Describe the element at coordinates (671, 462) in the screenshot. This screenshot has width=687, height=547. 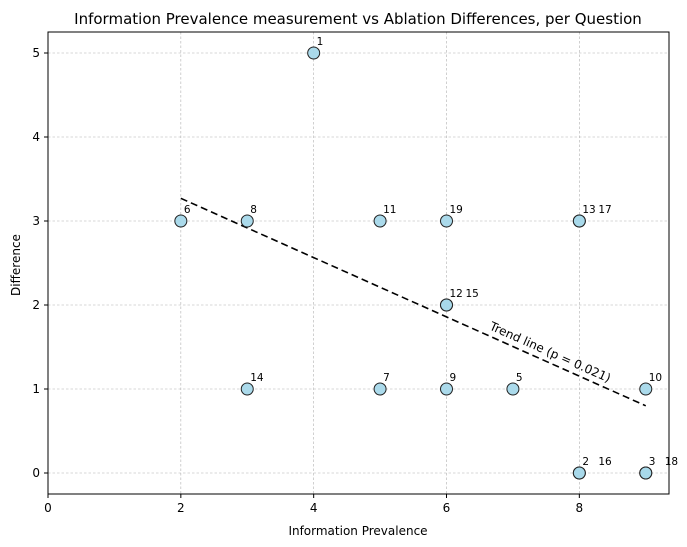
I see `point-label: 18` at that location.